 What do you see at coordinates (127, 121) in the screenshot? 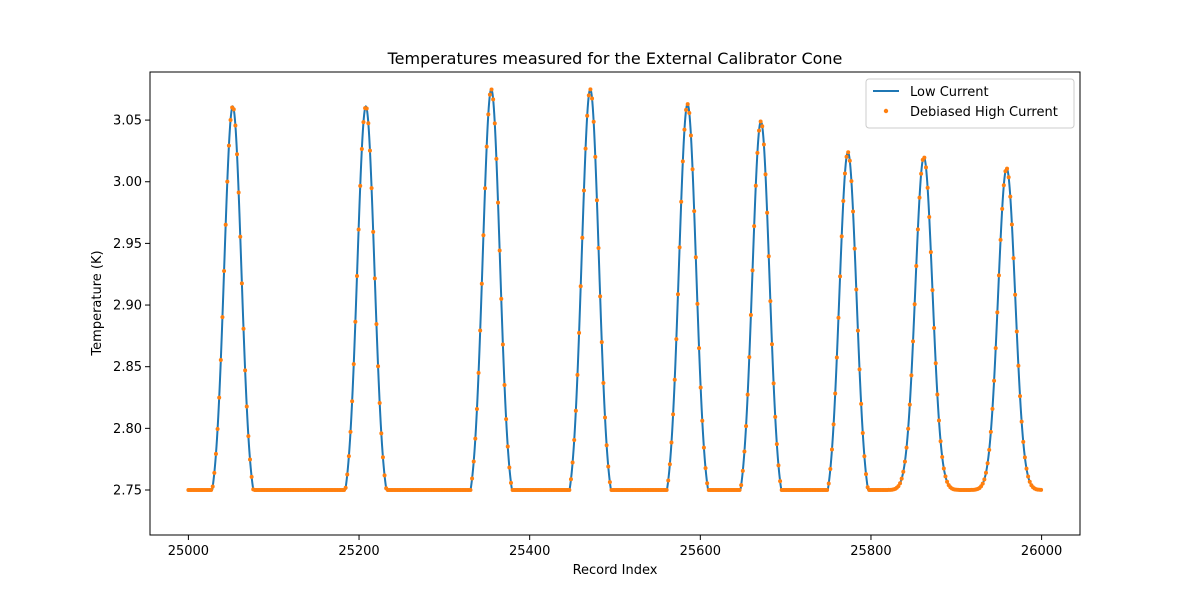
I see `y-tick-label: 3.05` at bounding box center [127, 121].